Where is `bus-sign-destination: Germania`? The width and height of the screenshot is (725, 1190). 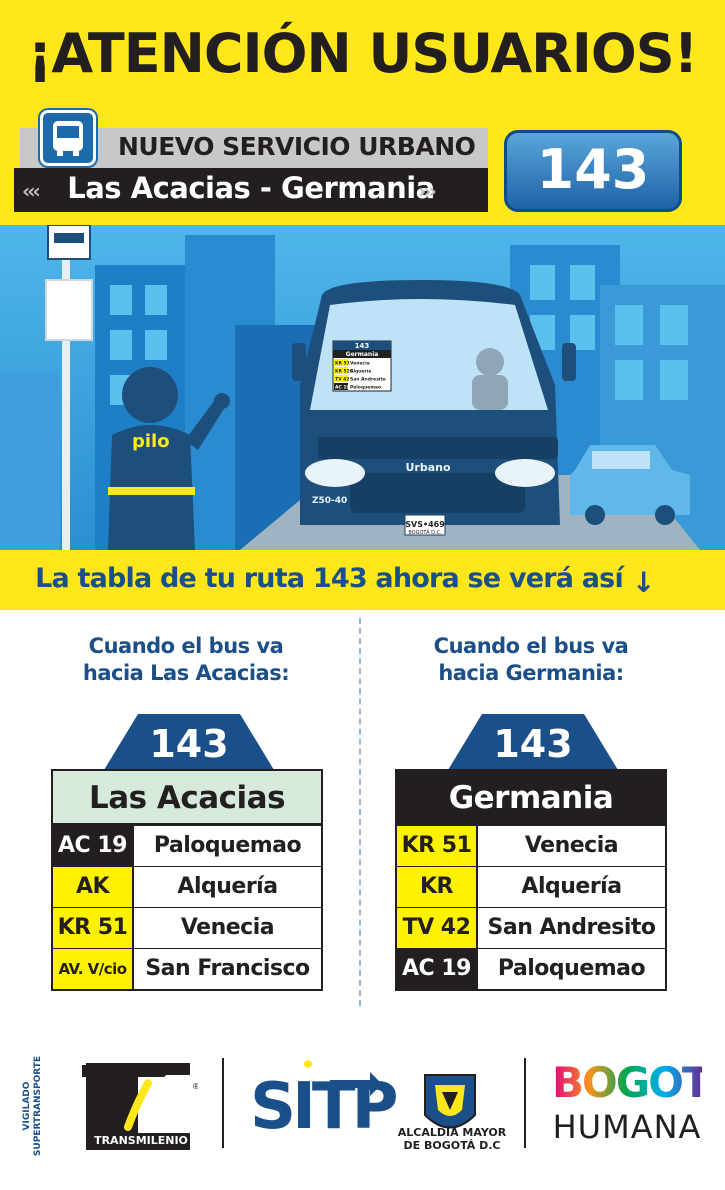
bus-sign-destination: Germania is located at coordinates (362, 354).